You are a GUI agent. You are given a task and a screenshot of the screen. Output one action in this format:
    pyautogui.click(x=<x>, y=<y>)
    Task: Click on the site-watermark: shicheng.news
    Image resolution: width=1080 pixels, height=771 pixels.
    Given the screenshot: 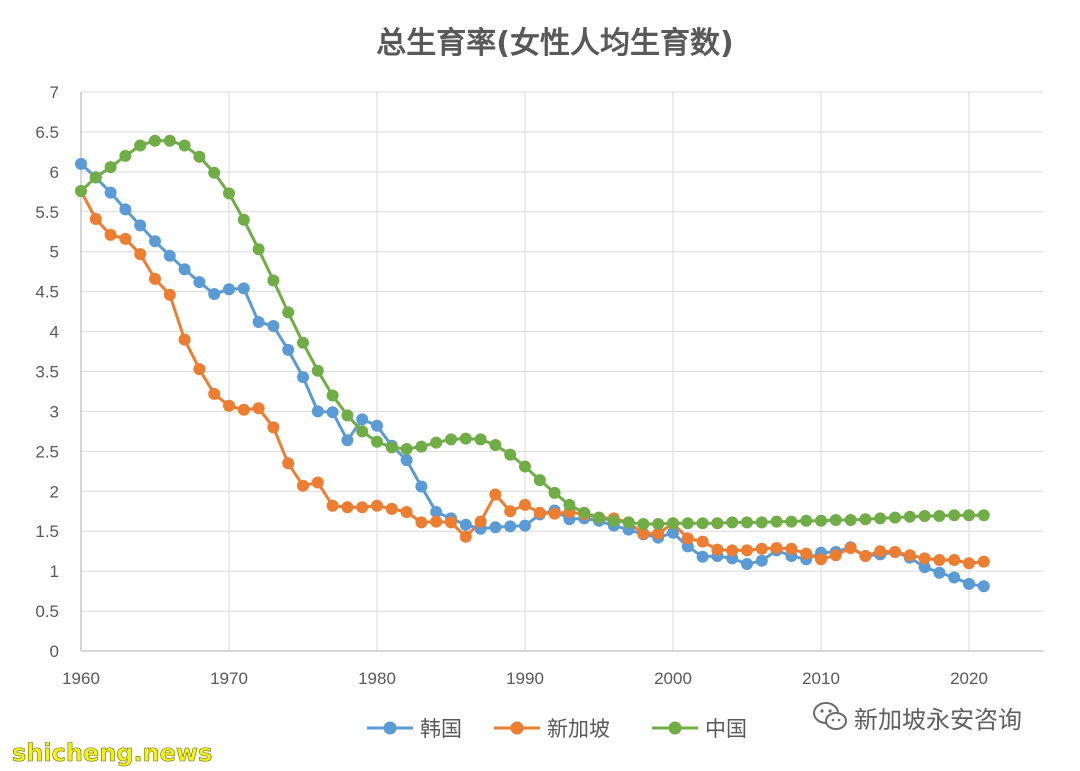 What is the action you would take?
    pyautogui.click(x=112, y=753)
    